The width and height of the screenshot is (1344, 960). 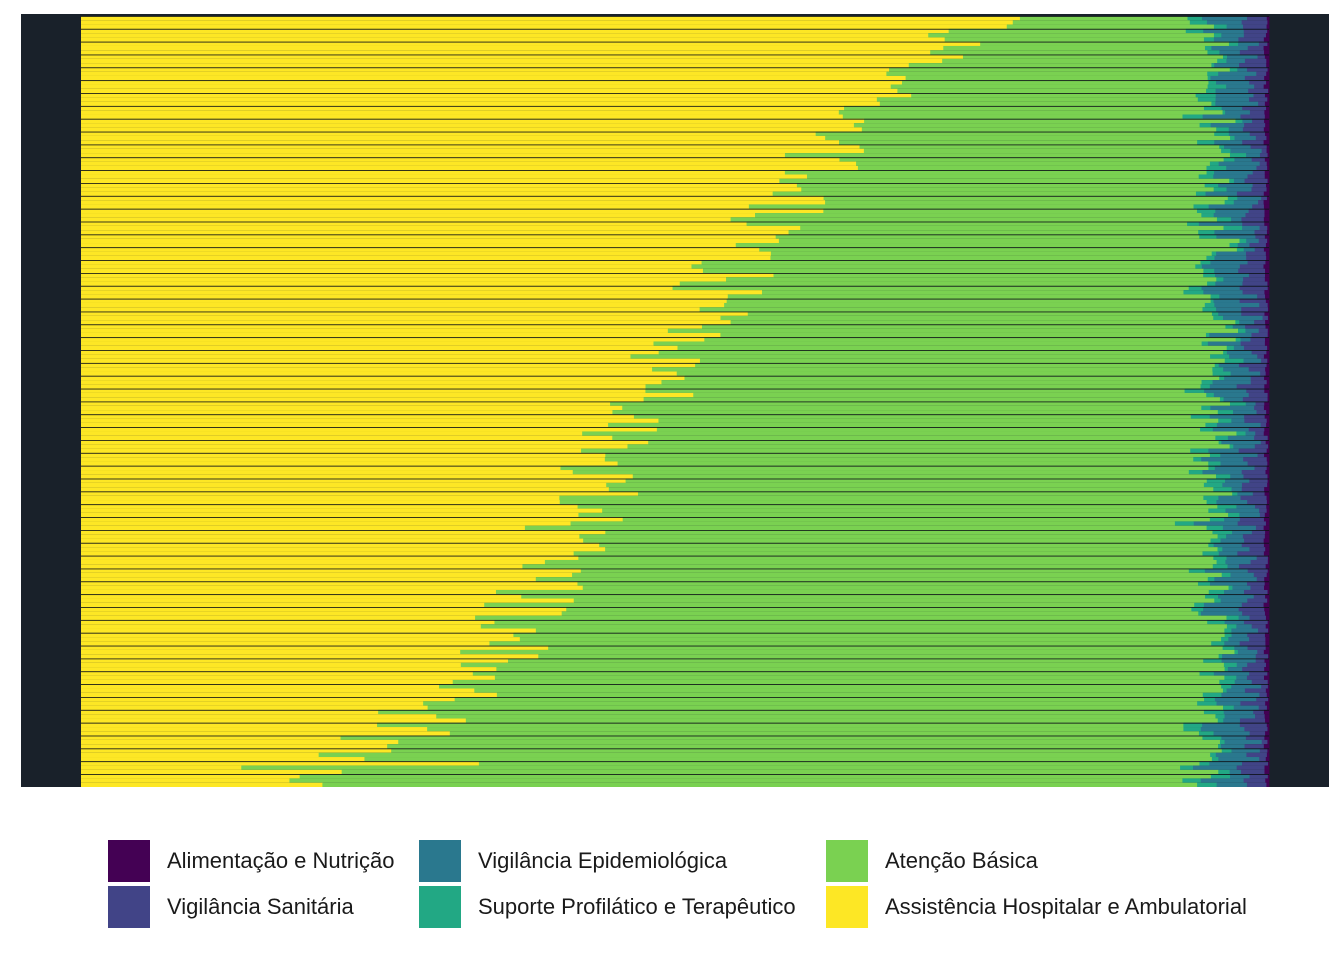 I want to click on legend-swatch-suporte, so click(x=440, y=907).